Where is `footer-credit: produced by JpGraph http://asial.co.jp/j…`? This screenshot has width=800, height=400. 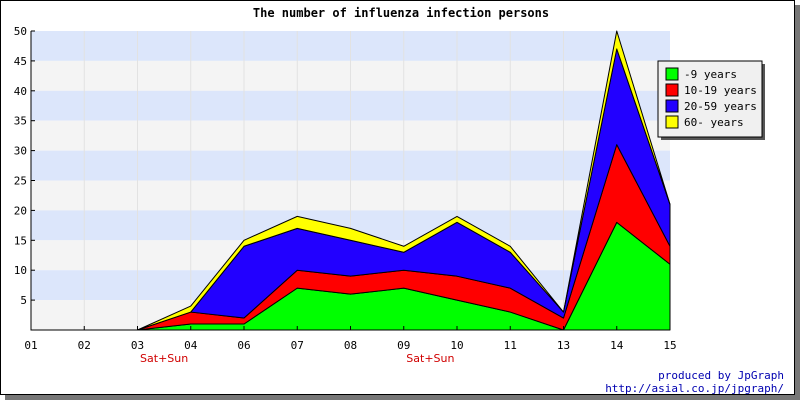 footer-credit: produced by JpGraph http://asial.co.jp/j… is located at coordinates (694, 382).